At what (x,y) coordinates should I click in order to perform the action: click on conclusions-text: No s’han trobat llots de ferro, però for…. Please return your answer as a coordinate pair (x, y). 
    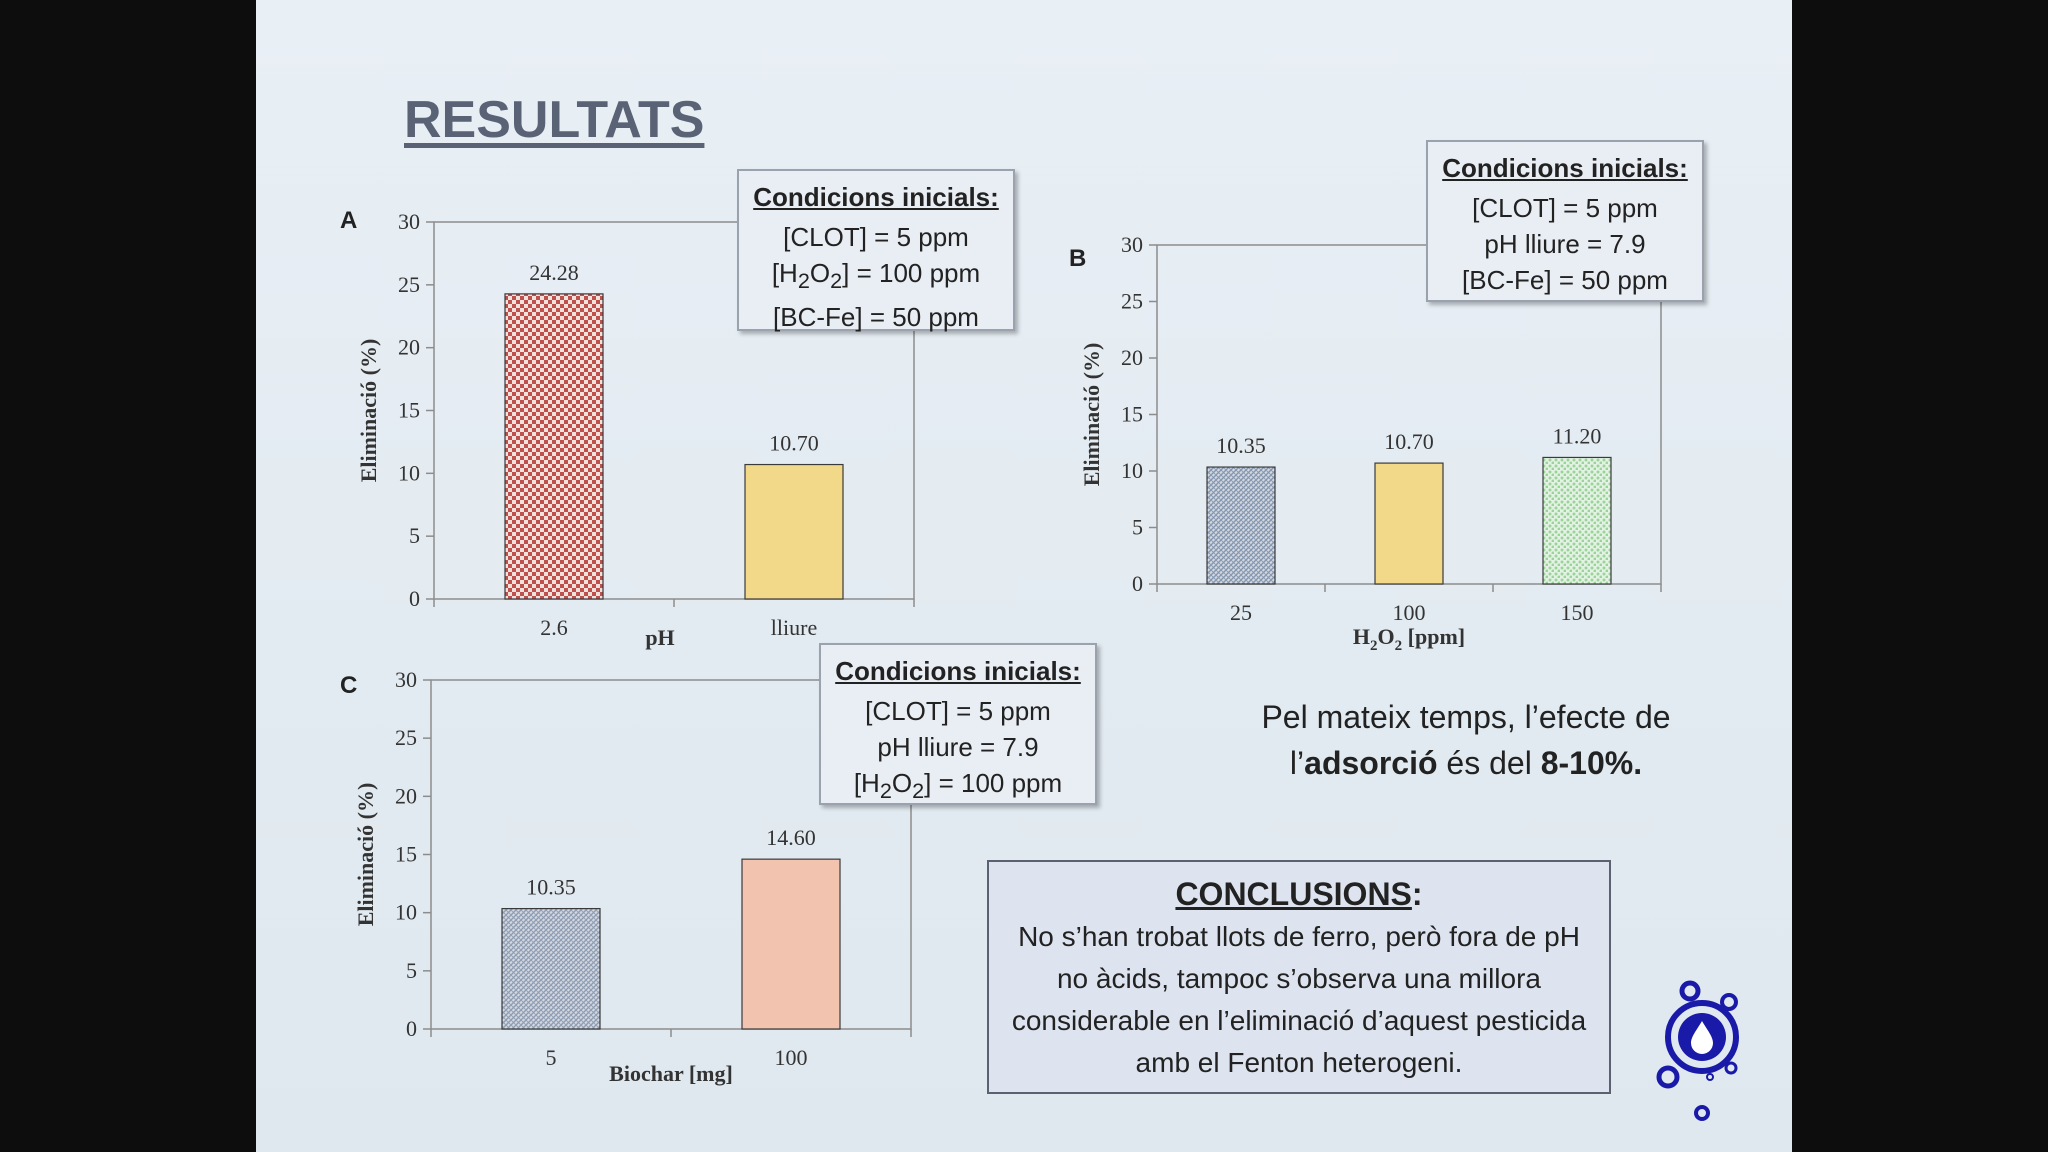
    Looking at the image, I should click on (1299, 999).